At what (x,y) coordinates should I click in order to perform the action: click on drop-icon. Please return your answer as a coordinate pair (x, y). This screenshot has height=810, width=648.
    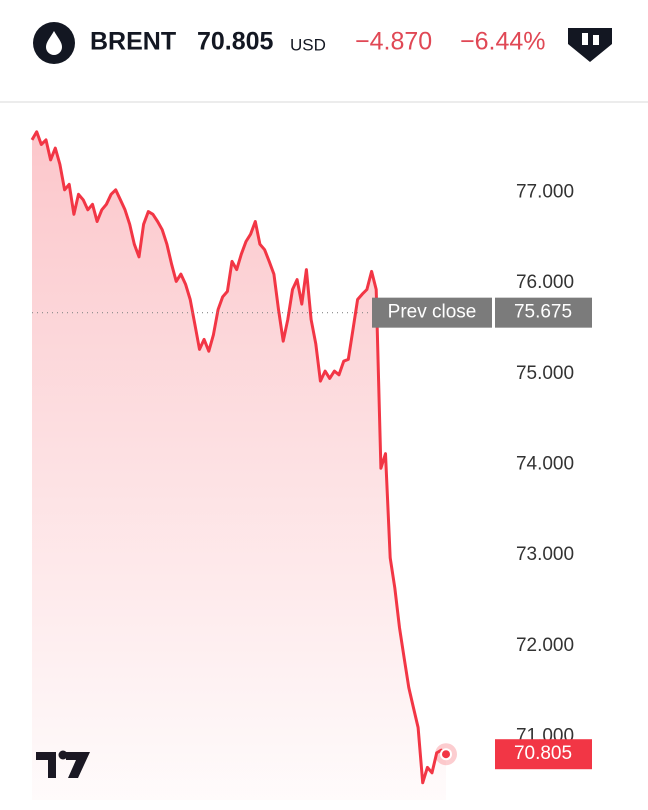
    Looking at the image, I should click on (54, 43).